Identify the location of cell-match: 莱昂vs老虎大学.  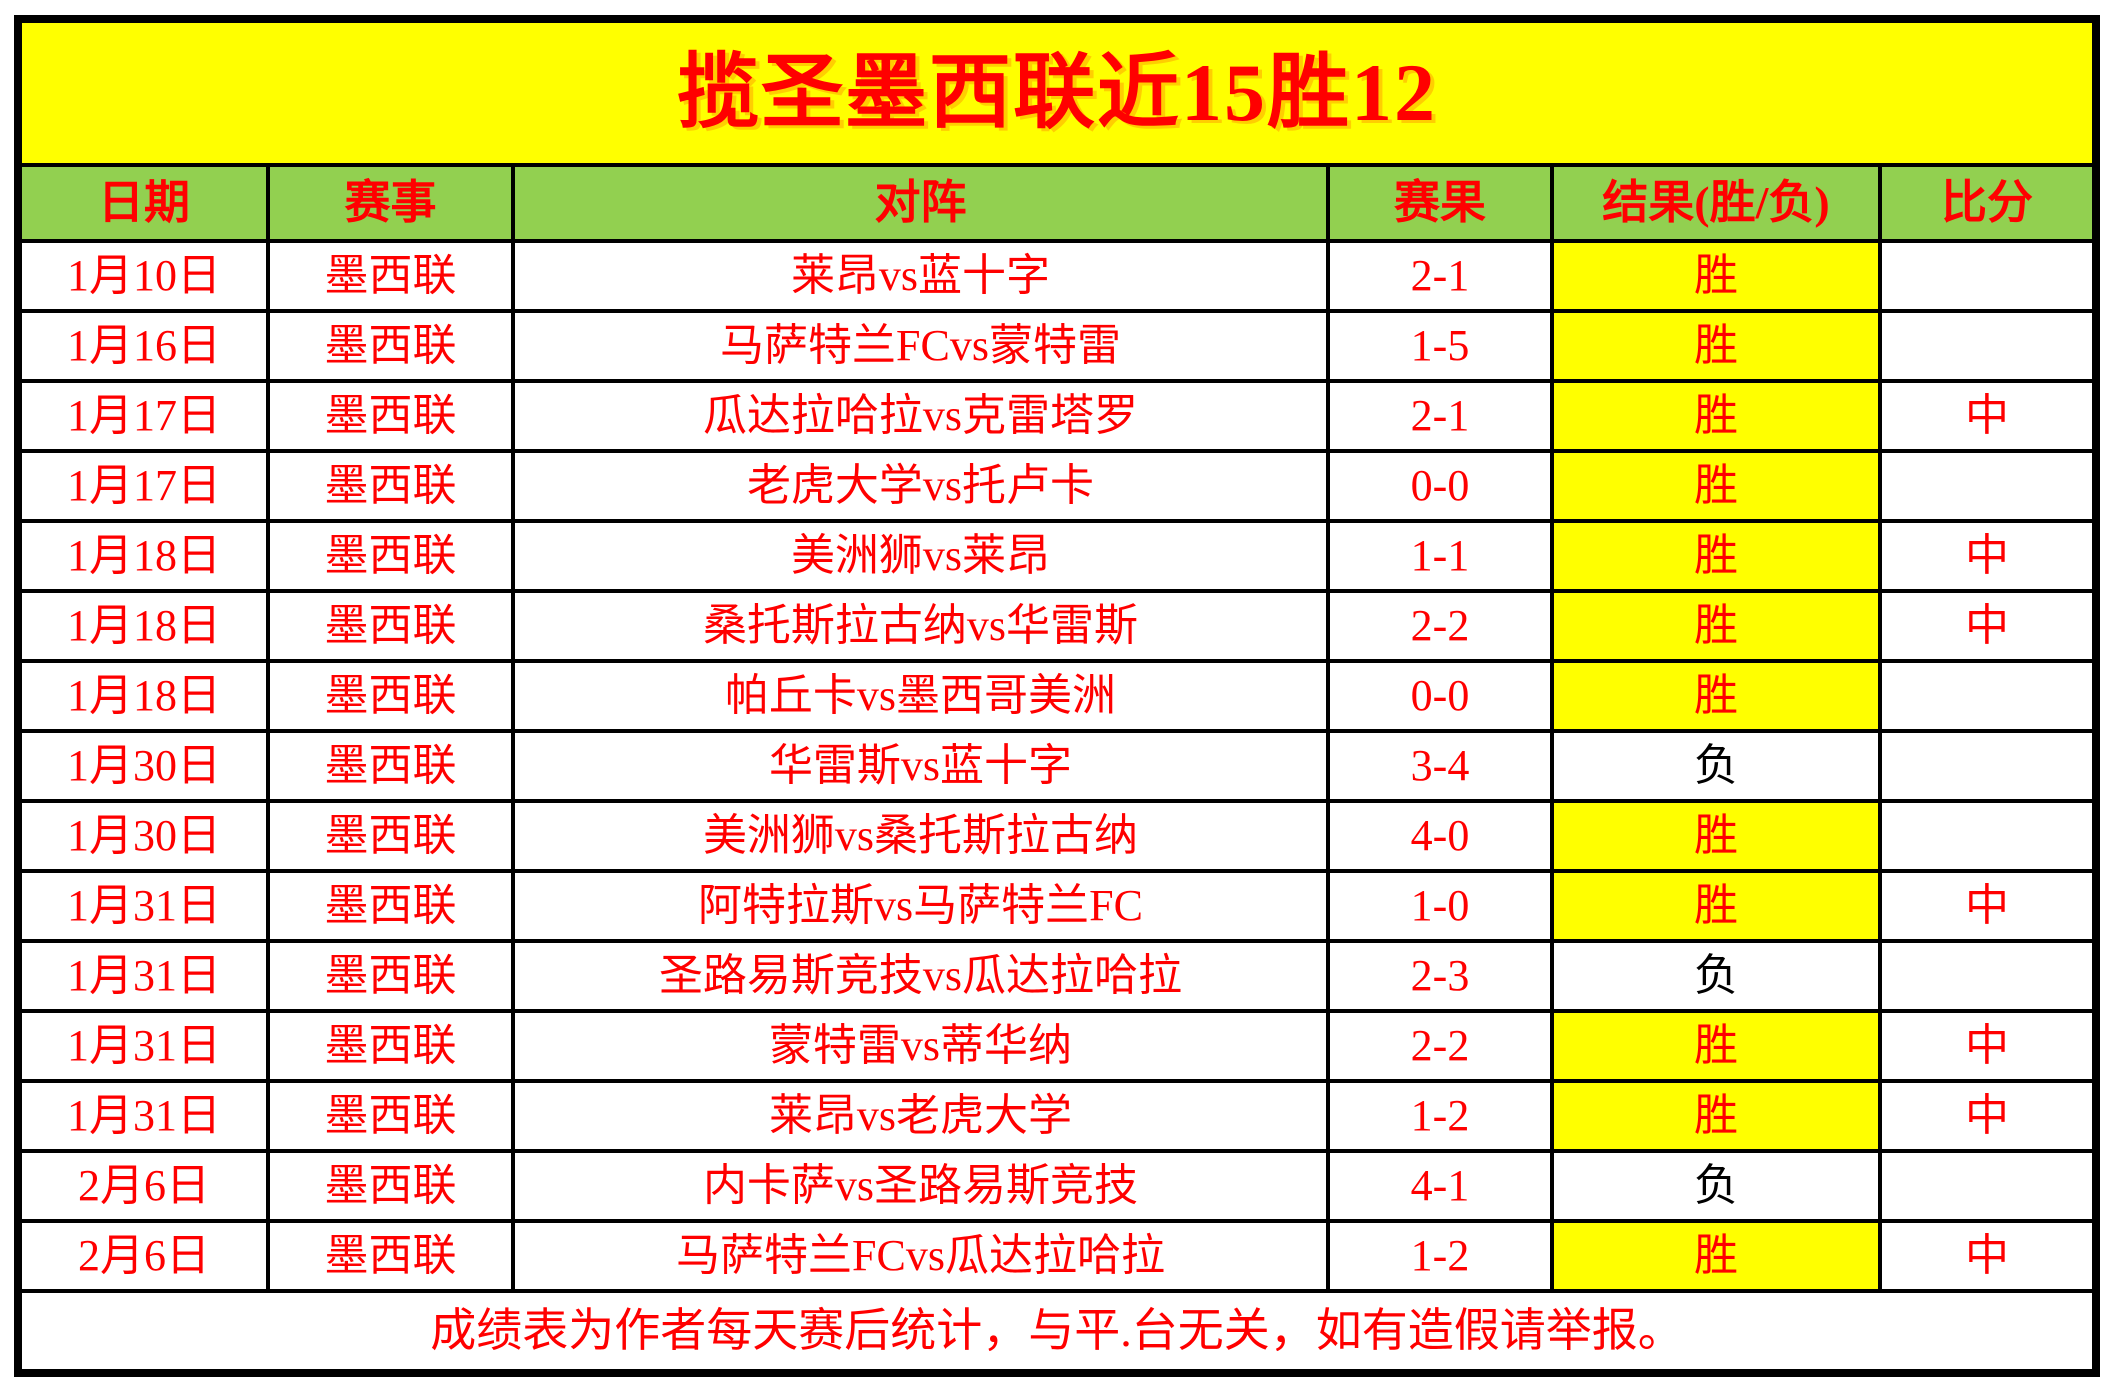
(920, 1116).